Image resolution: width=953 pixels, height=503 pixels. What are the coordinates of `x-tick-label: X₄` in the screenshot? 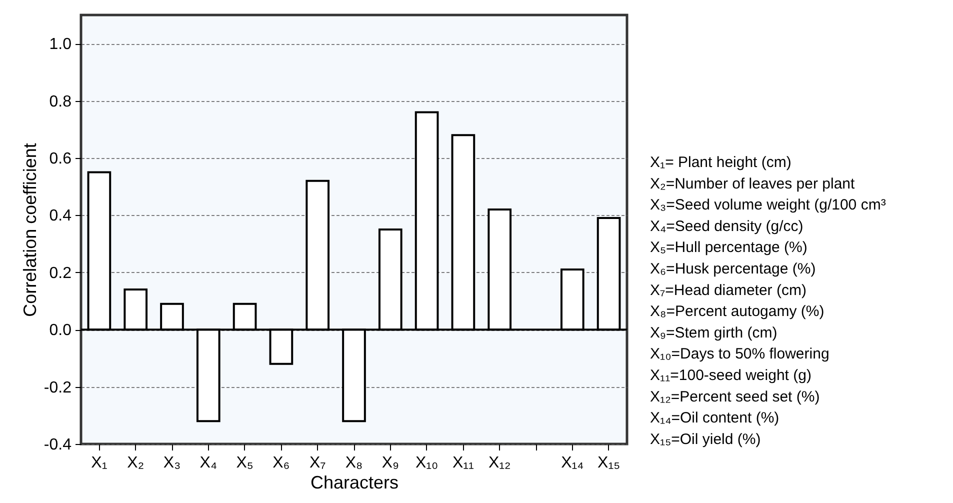 It's located at (208, 463).